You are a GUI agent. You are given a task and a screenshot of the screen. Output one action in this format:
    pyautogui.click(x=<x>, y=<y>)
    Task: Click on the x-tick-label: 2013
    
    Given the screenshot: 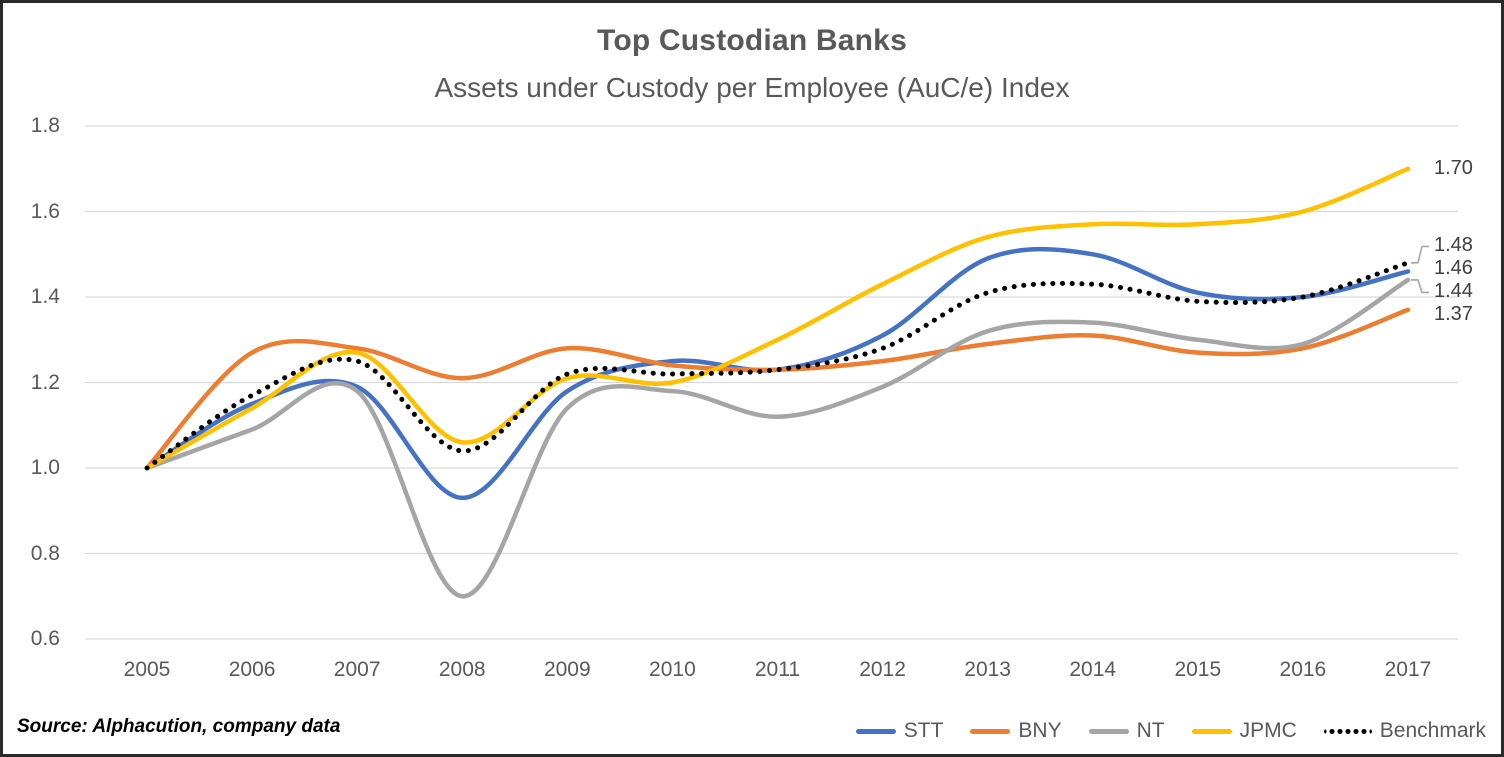 What is the action you would take?
    pyautogui.click(x=987, y=669)
    